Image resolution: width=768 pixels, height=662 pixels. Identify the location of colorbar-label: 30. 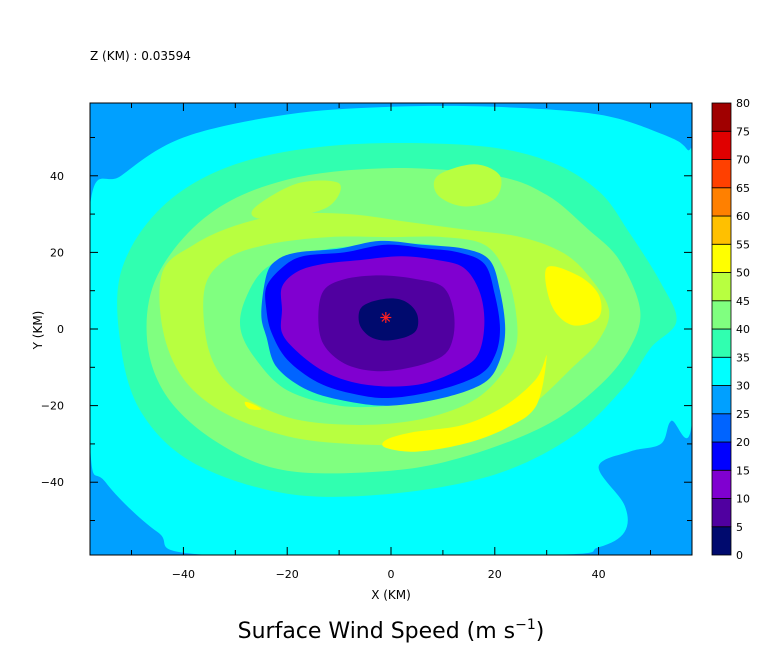
(743, 386).